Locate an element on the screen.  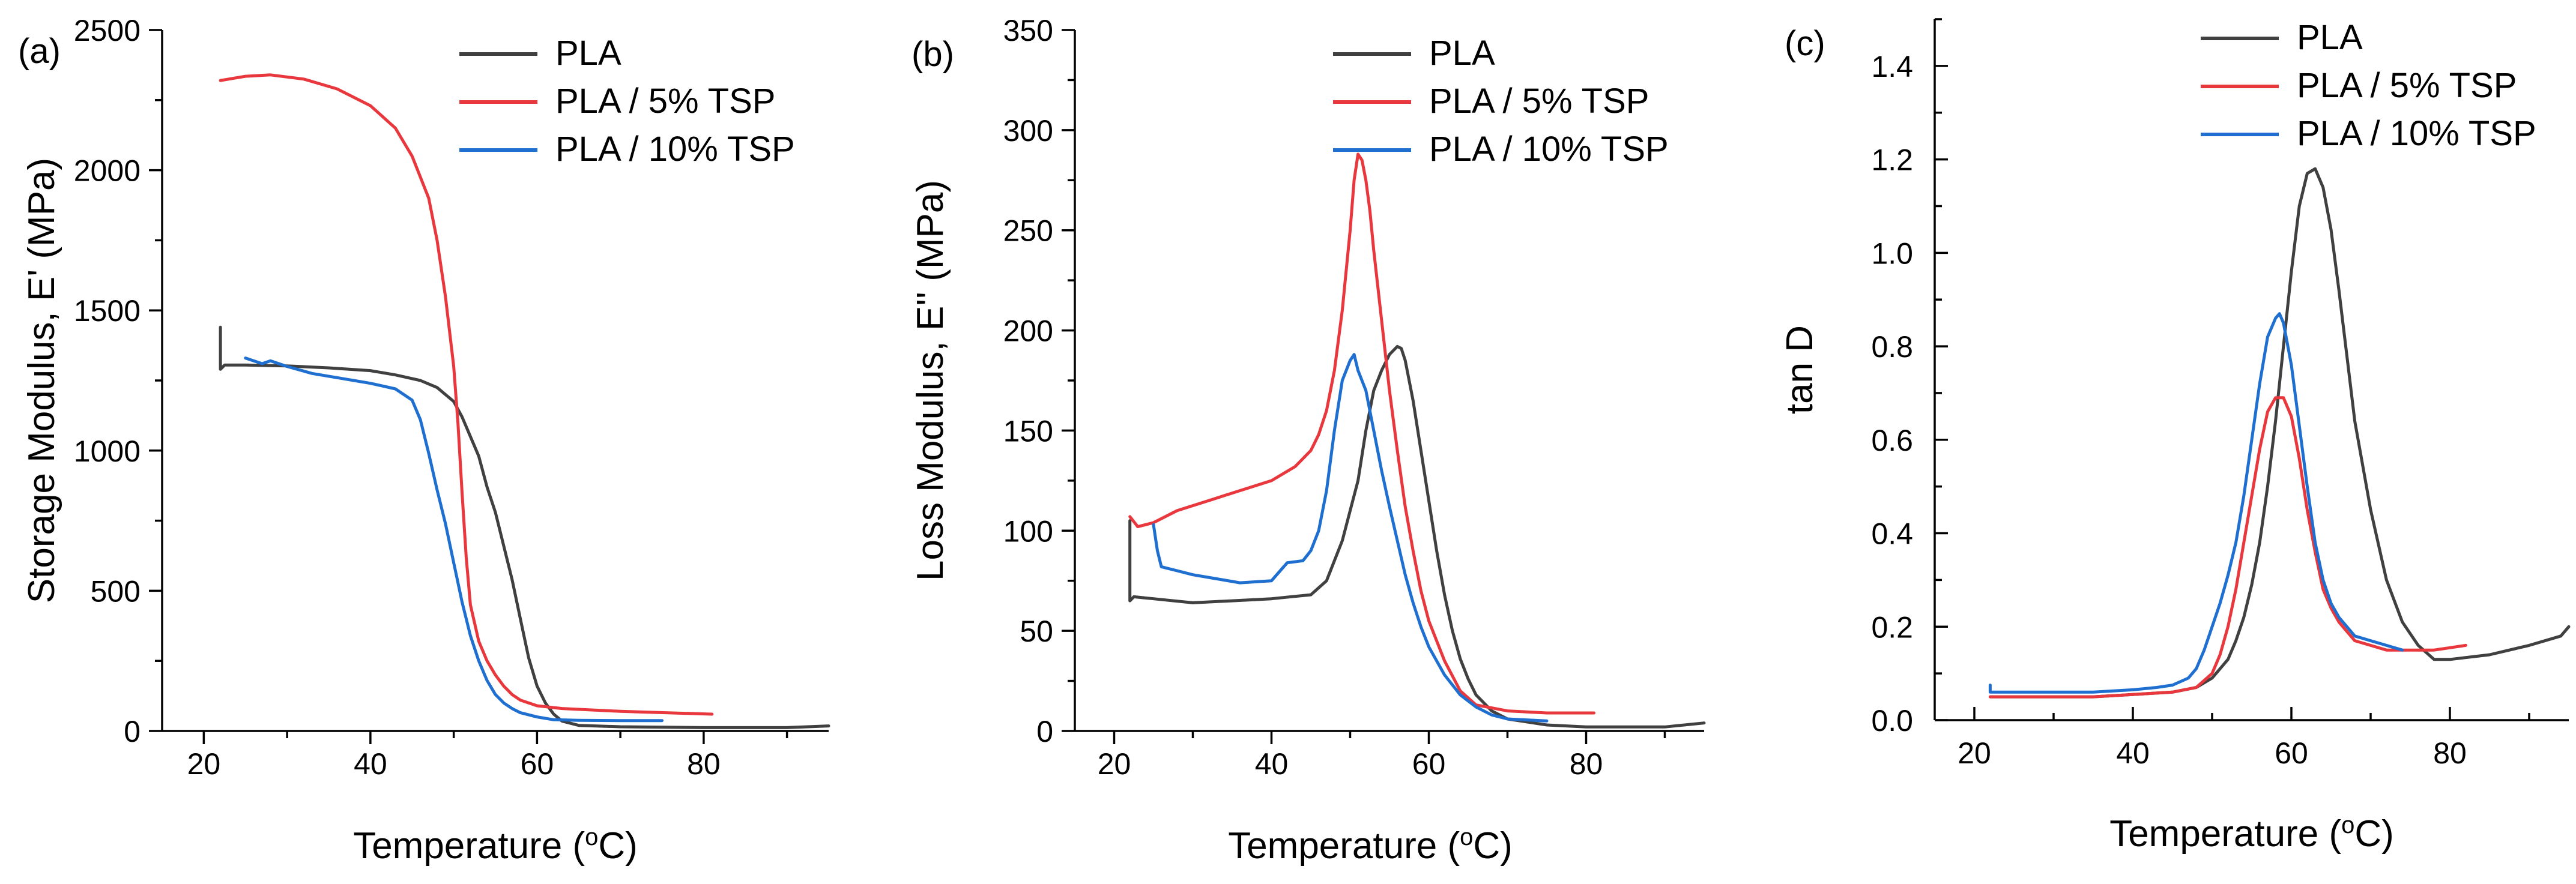
y-tick-label: 500 is located at coordinates (116, 591).